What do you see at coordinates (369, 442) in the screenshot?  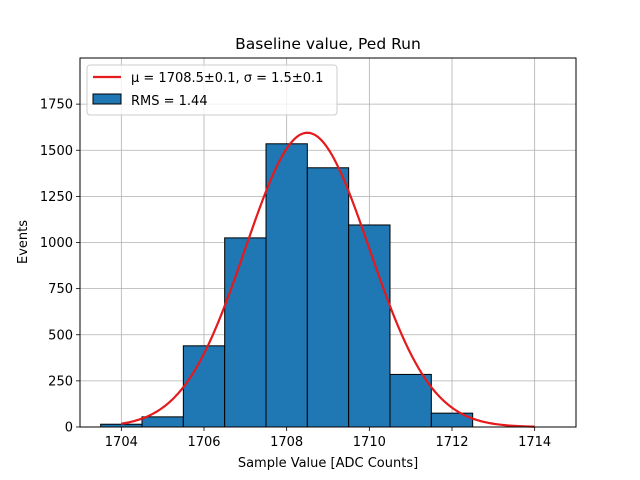 I see `x-tick-label: 1710` at bounding box center [369, 442].